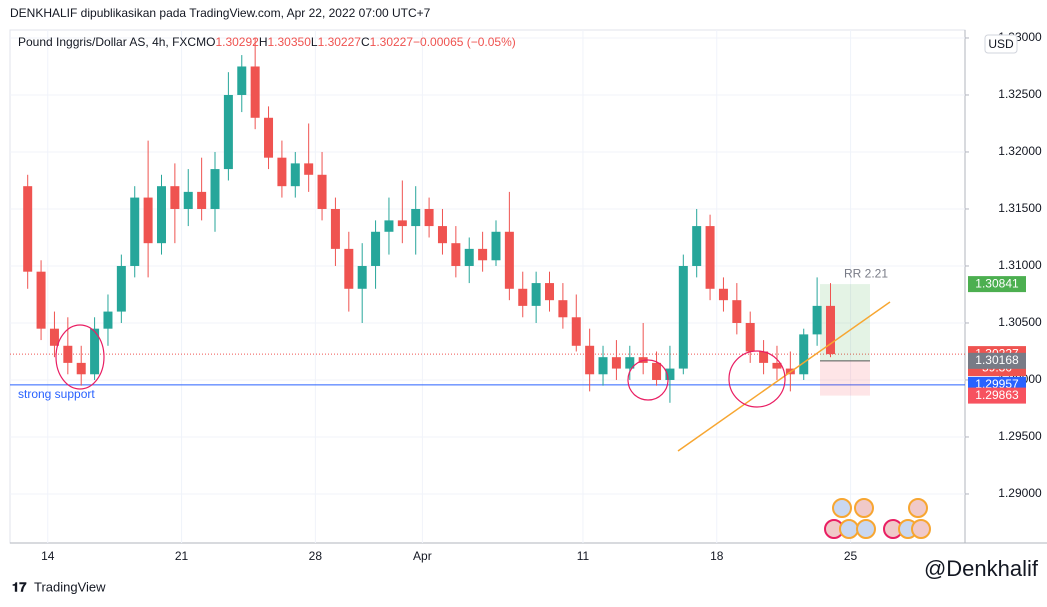  I want to click on ohlc-change: −0.00065 (−0.05%), so click(464, 42).